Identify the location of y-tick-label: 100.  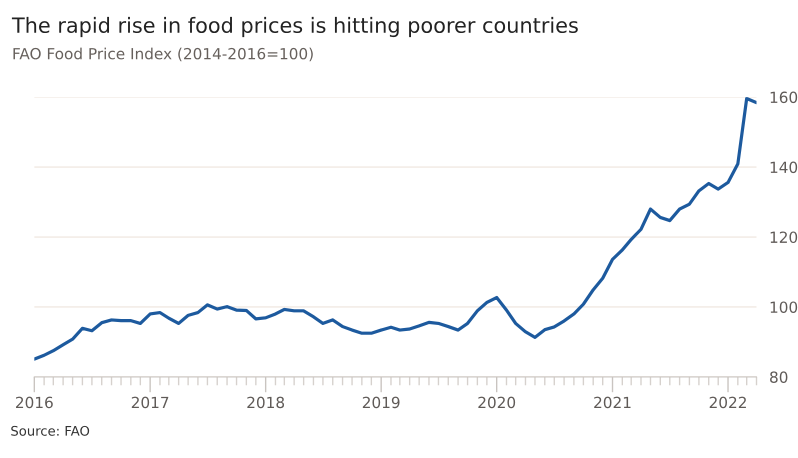
(784, 307).